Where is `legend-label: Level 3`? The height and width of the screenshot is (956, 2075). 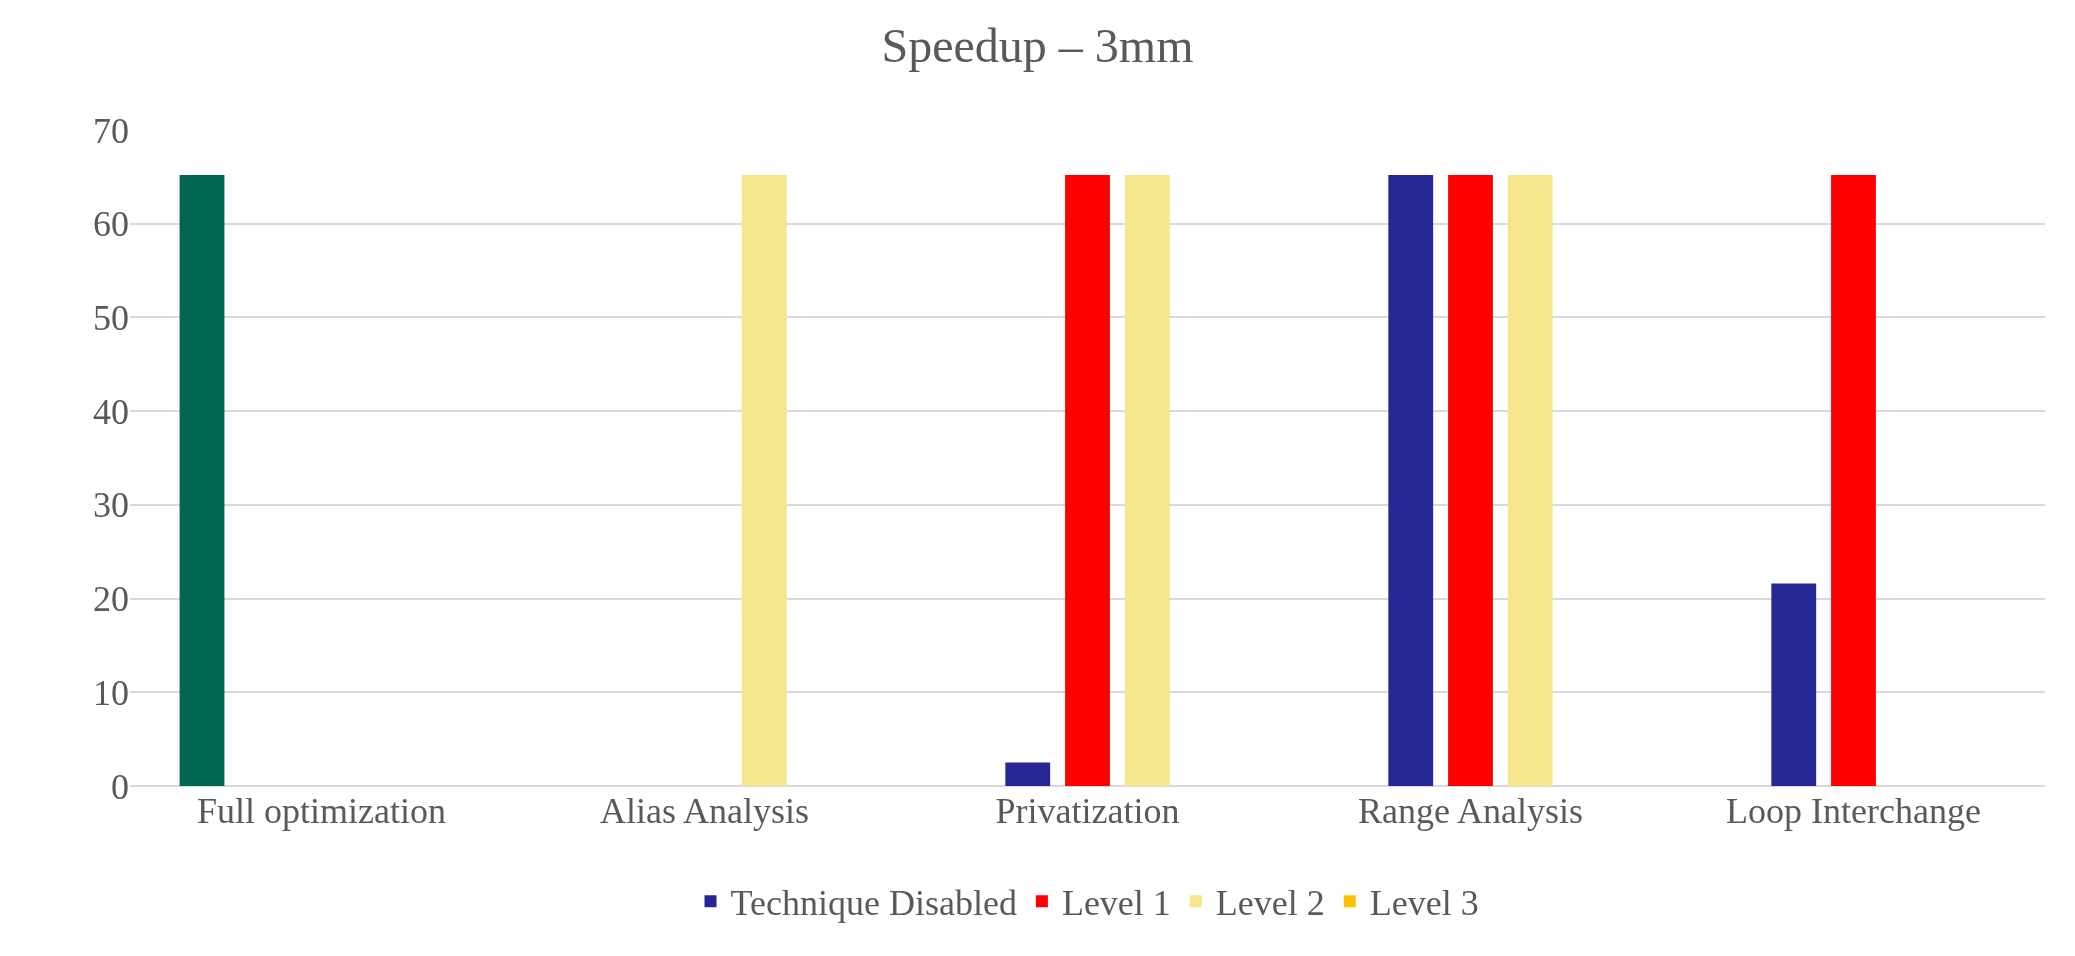
legend-label: Level 3 is located at coordinates (1424, 903).